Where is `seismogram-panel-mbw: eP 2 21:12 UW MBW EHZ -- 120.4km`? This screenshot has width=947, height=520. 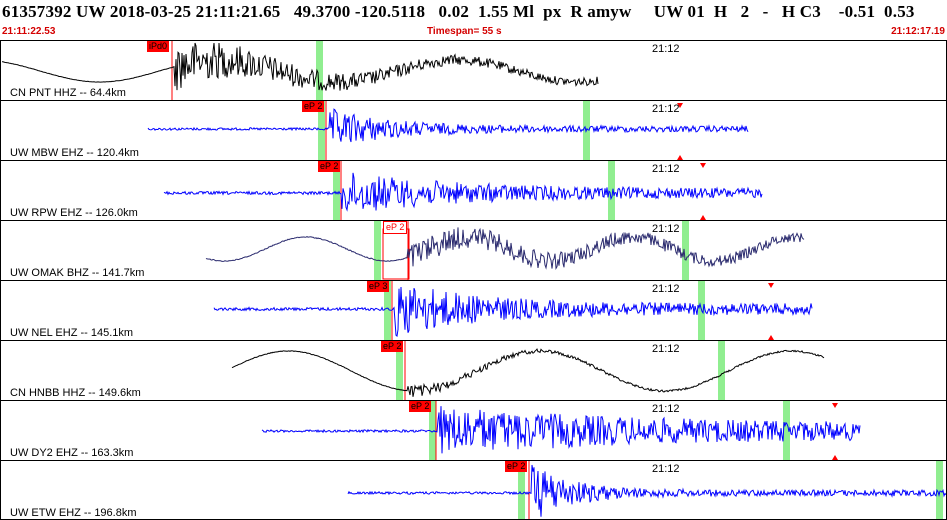
seismogram-panel-mbw: eP 2 21:12 UW MBW EHZ -- 120.4km is located at coordinates (473, 130).